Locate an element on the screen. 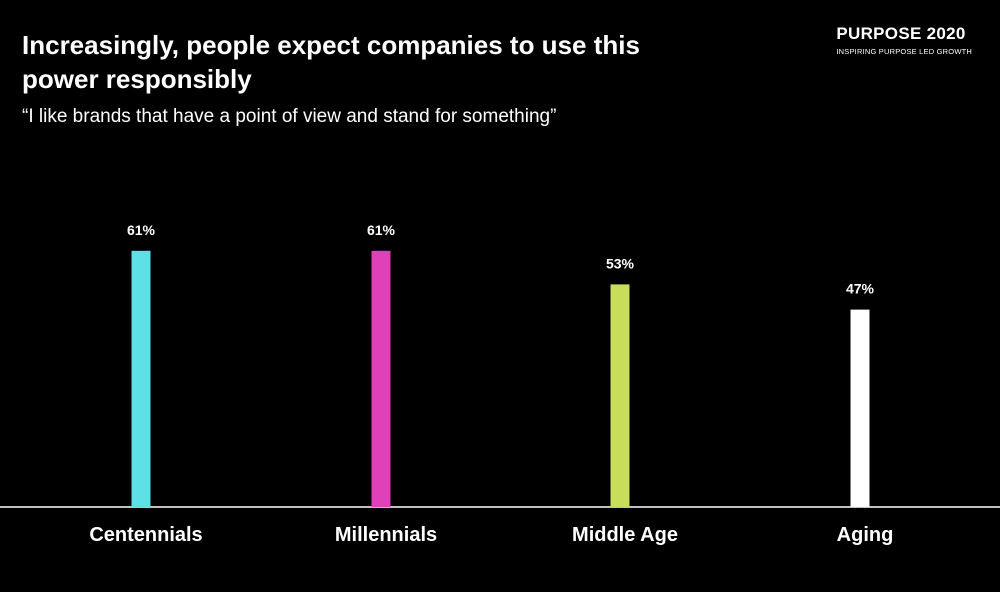 Image resolution: width=1000 pixels, height=592 pixels. bar-aging is located at coordinates (860, 408).